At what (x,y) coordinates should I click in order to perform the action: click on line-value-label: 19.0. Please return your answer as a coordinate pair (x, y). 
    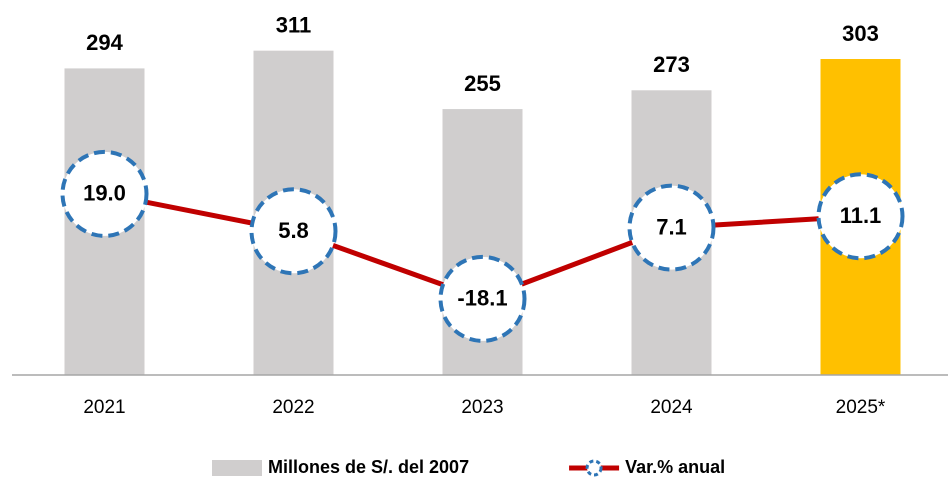
    Looking at the image, I should click on (104, 193).